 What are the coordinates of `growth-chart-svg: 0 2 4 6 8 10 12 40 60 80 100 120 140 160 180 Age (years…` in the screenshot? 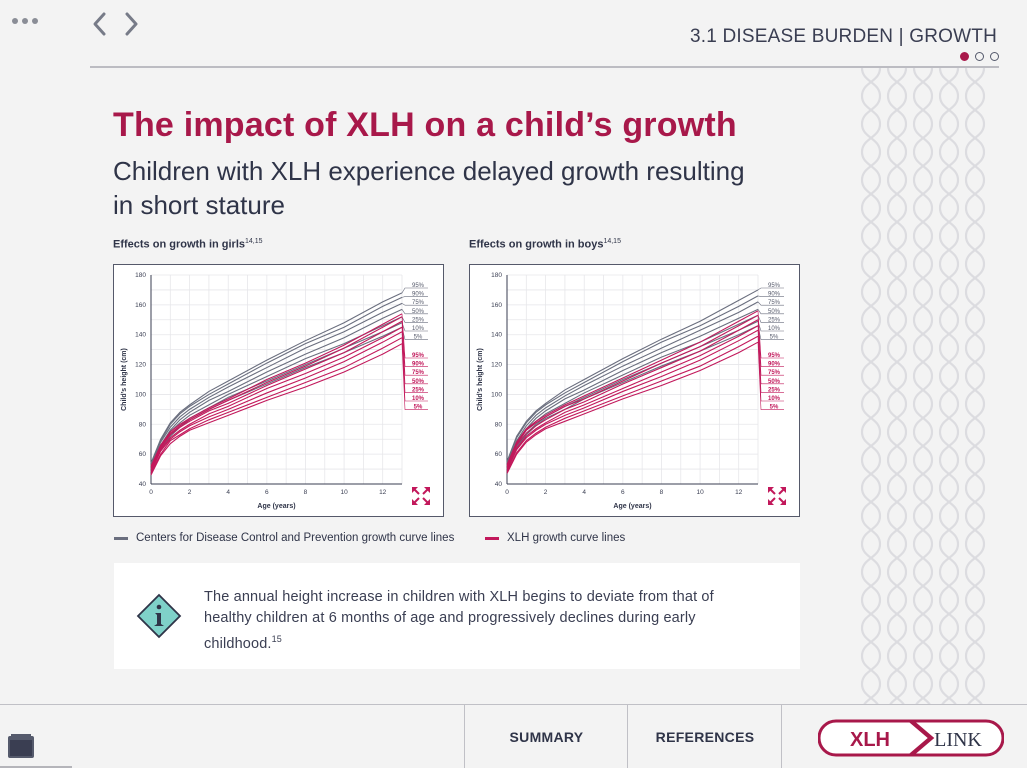 It's located at (275, 391).